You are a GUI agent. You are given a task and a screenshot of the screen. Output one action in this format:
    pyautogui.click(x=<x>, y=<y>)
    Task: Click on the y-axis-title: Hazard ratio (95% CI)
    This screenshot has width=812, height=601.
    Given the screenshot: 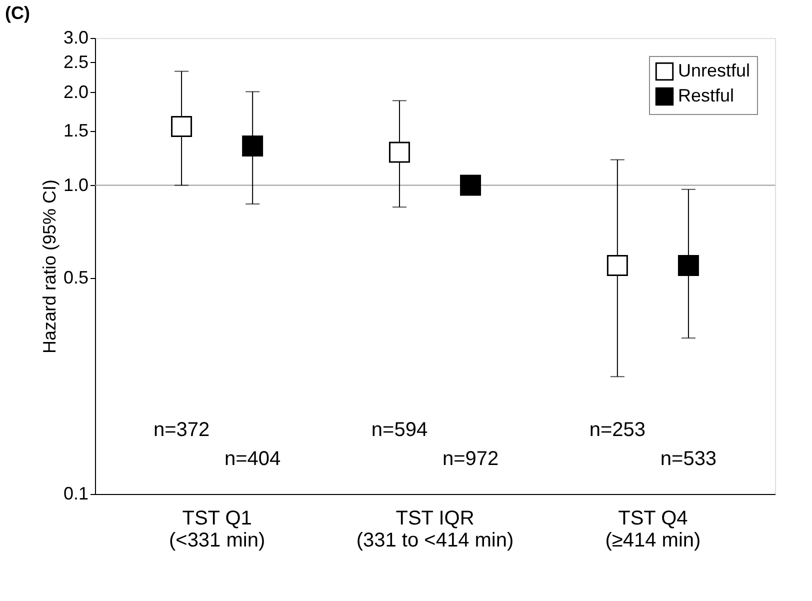 What is the action you would take?
    pyautogui.click(x=49, y=266)
    